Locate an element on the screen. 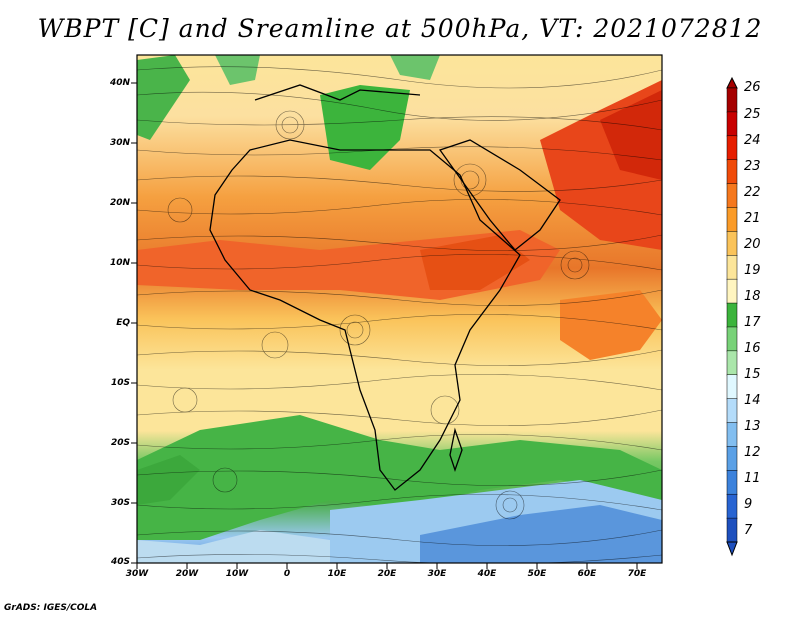 The image size is (800, 618). lat-label: 30N is located at coordinates (119, 143).